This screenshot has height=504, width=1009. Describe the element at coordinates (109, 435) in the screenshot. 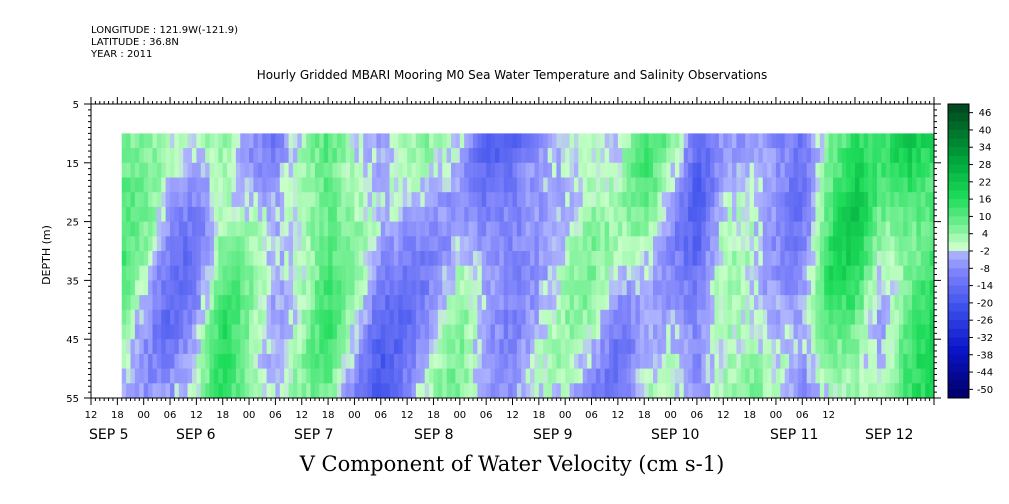

I see `x-day-label: SEP 5` at that location.